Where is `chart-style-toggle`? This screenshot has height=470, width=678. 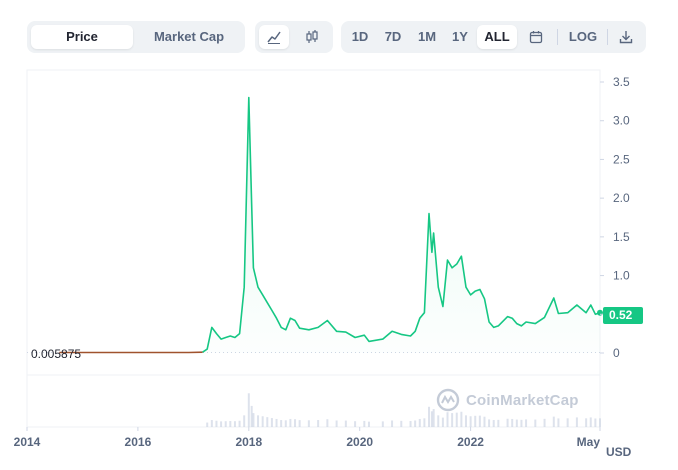 chart-style-toggle is located at coordinates (294, 37).